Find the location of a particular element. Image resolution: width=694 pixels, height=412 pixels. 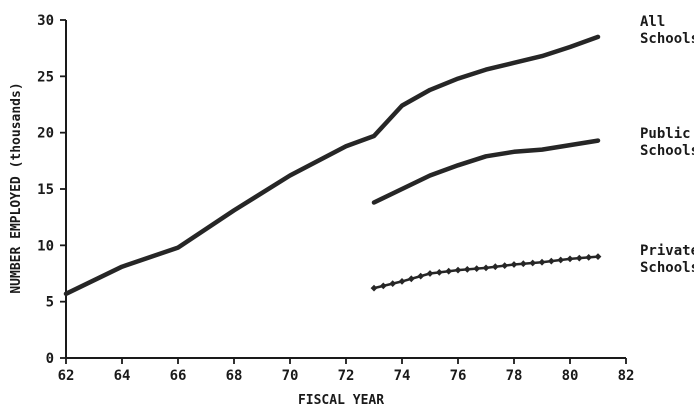

y-tick-label: 25 is located at coordinates (45, 77).